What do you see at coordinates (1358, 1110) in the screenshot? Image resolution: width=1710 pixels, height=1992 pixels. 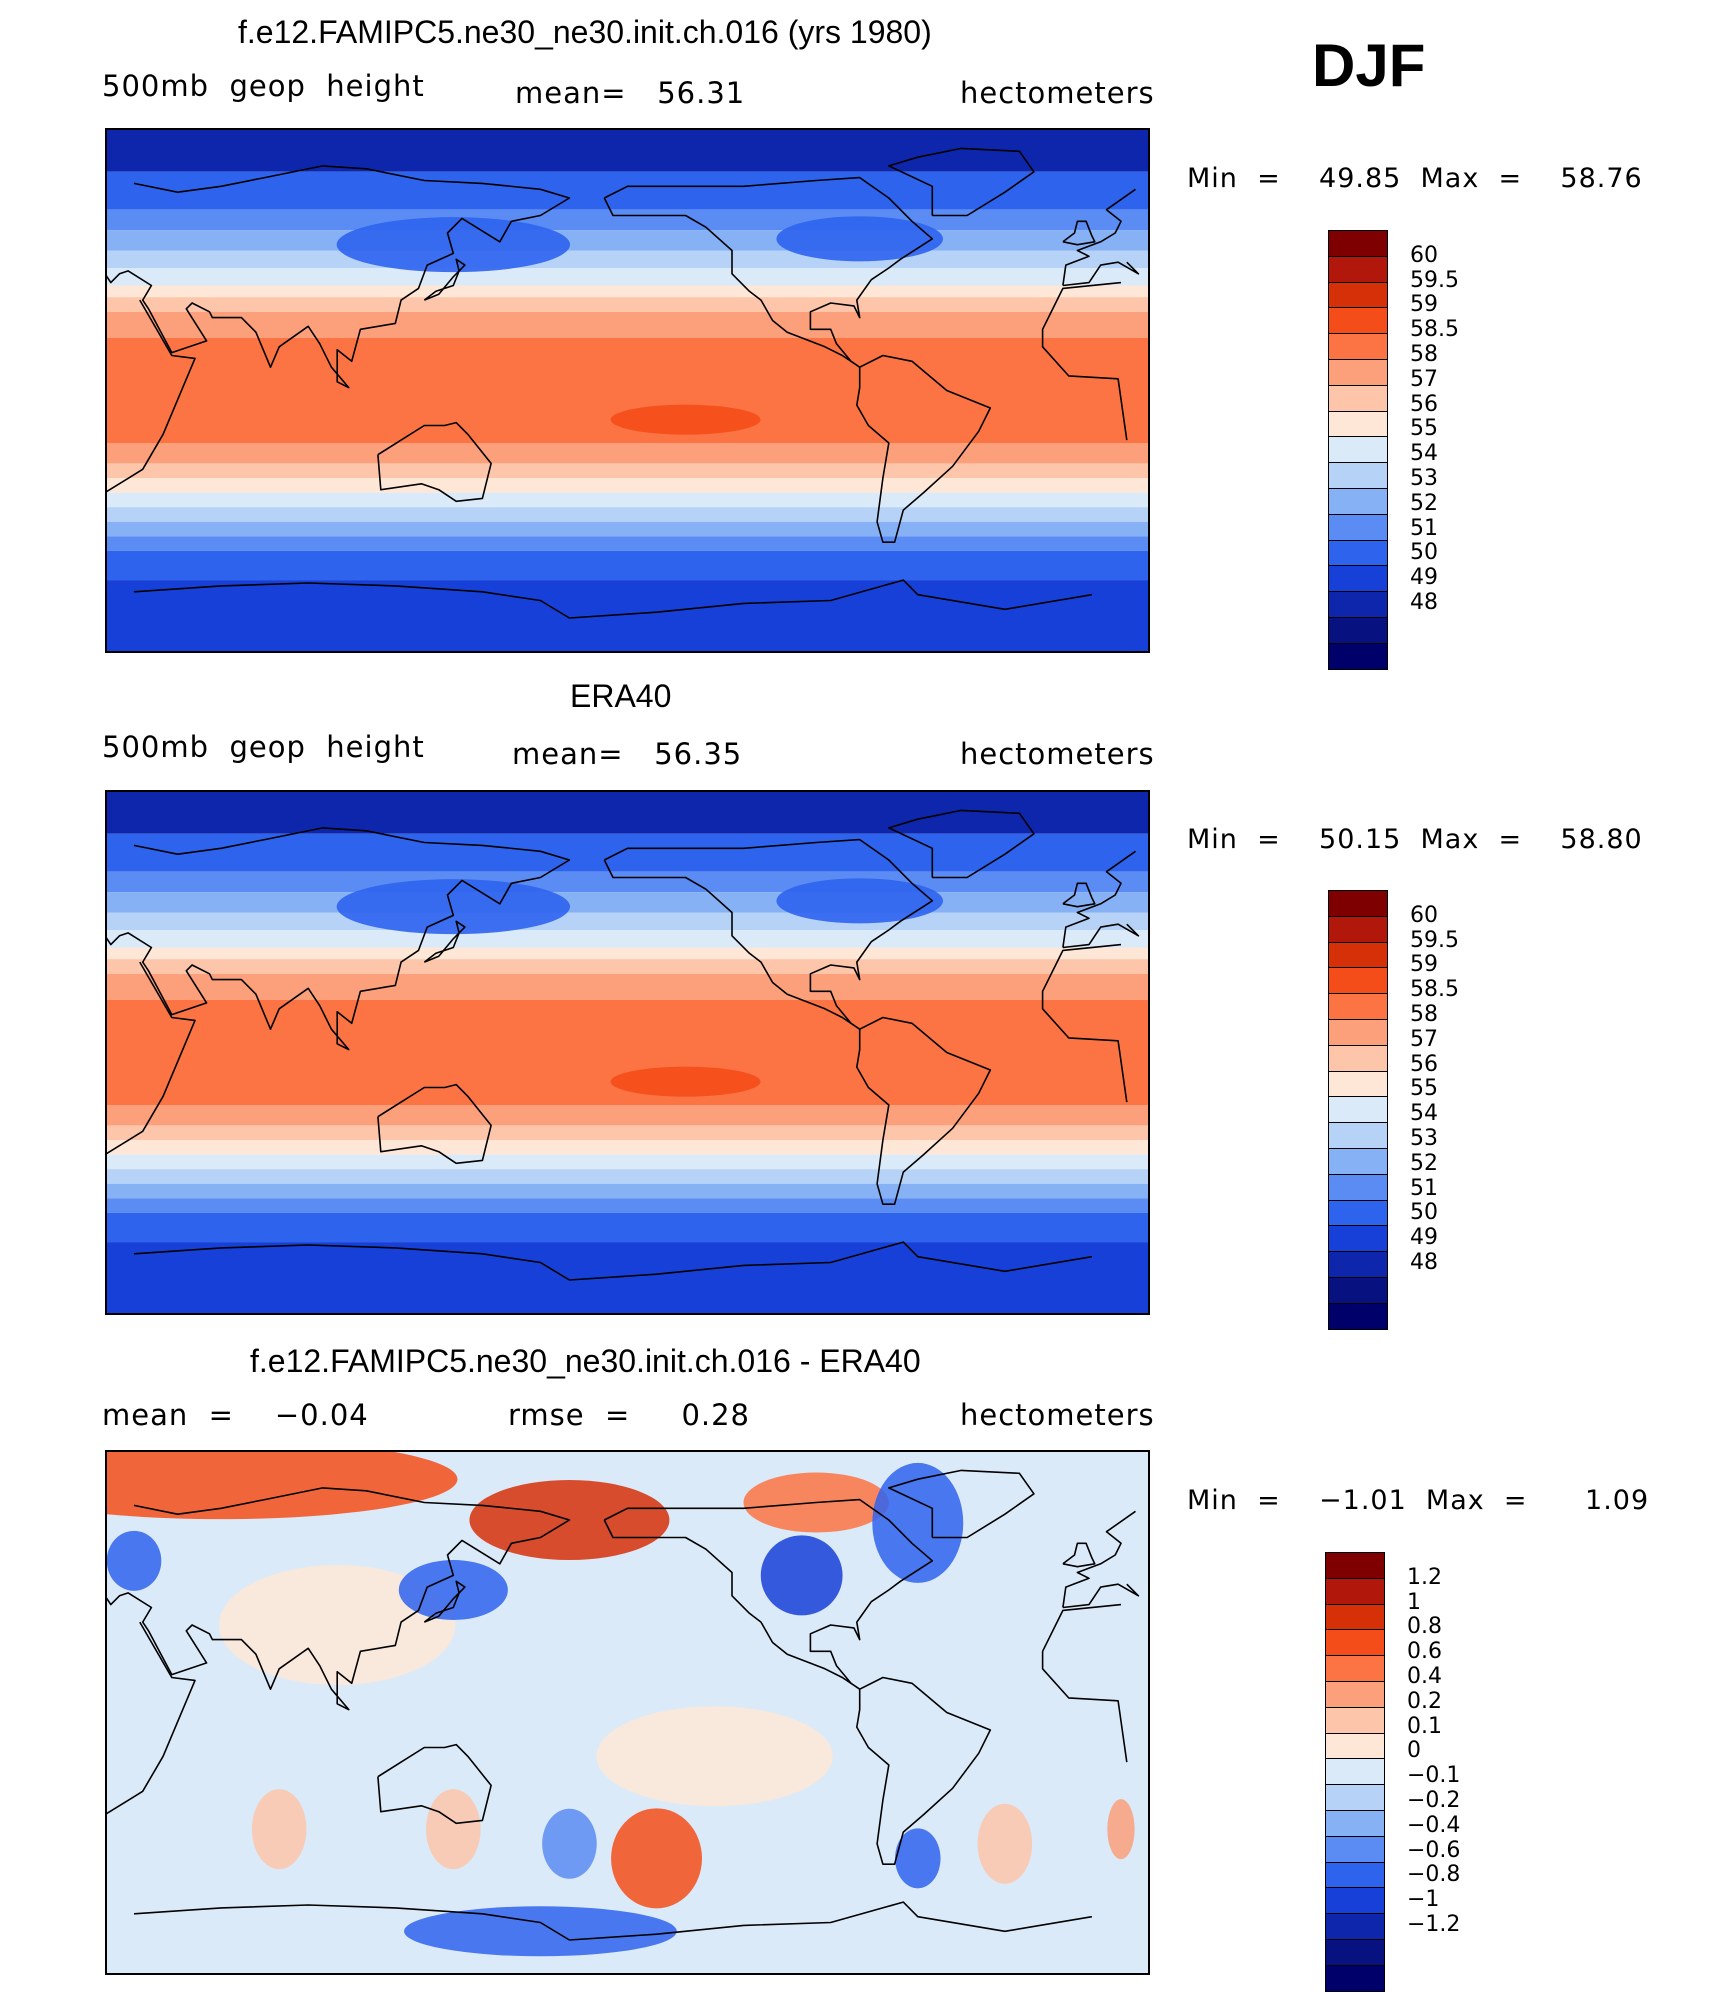 I see `legend-colorbar-obs` at bounding box center [1358, 1110].